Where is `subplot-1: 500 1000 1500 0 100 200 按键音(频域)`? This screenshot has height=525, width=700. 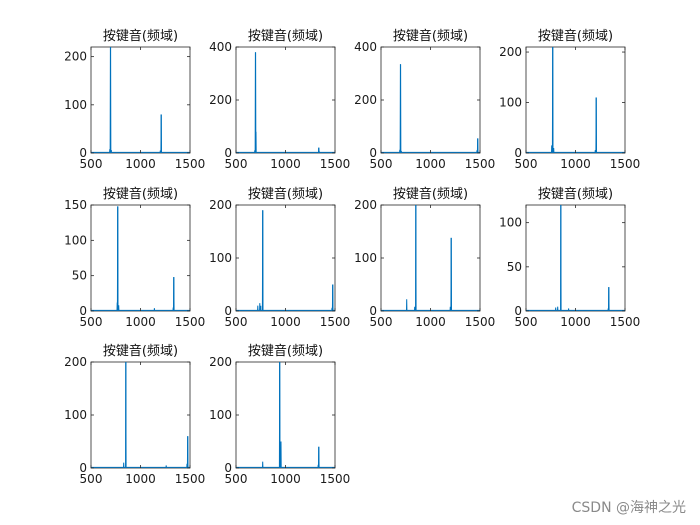 subplot-1: 500 1000 1500 0 100 200 按键音(频域) is located at coordinates (134, 99).